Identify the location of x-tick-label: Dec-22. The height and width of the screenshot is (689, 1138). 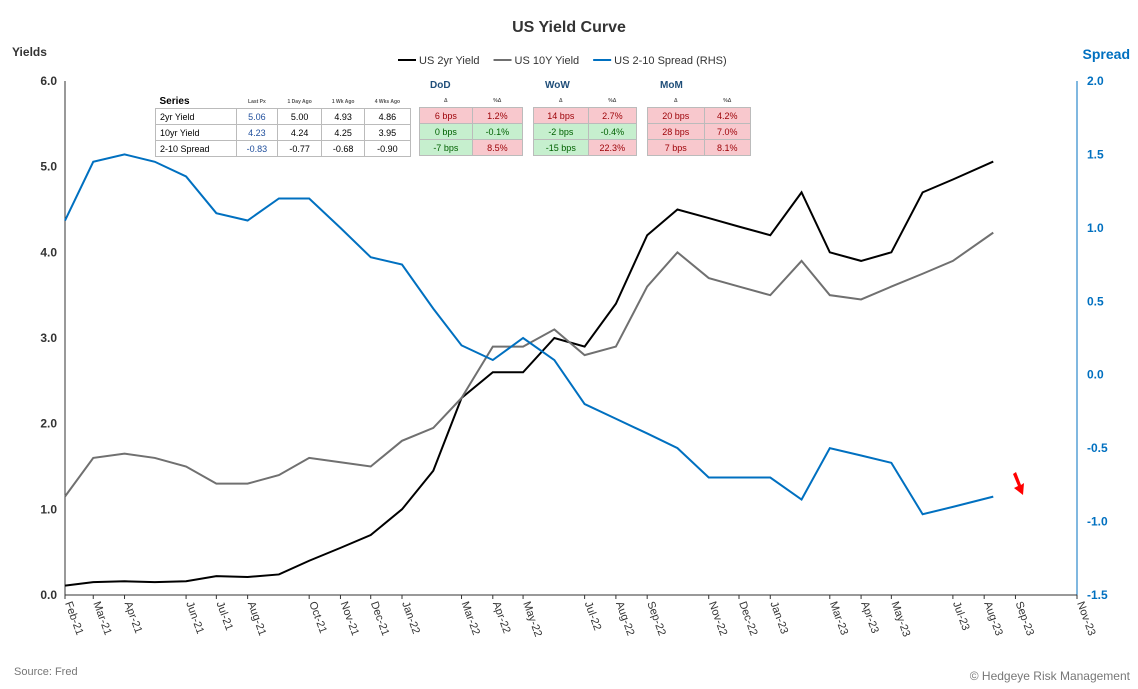
(747, 618).